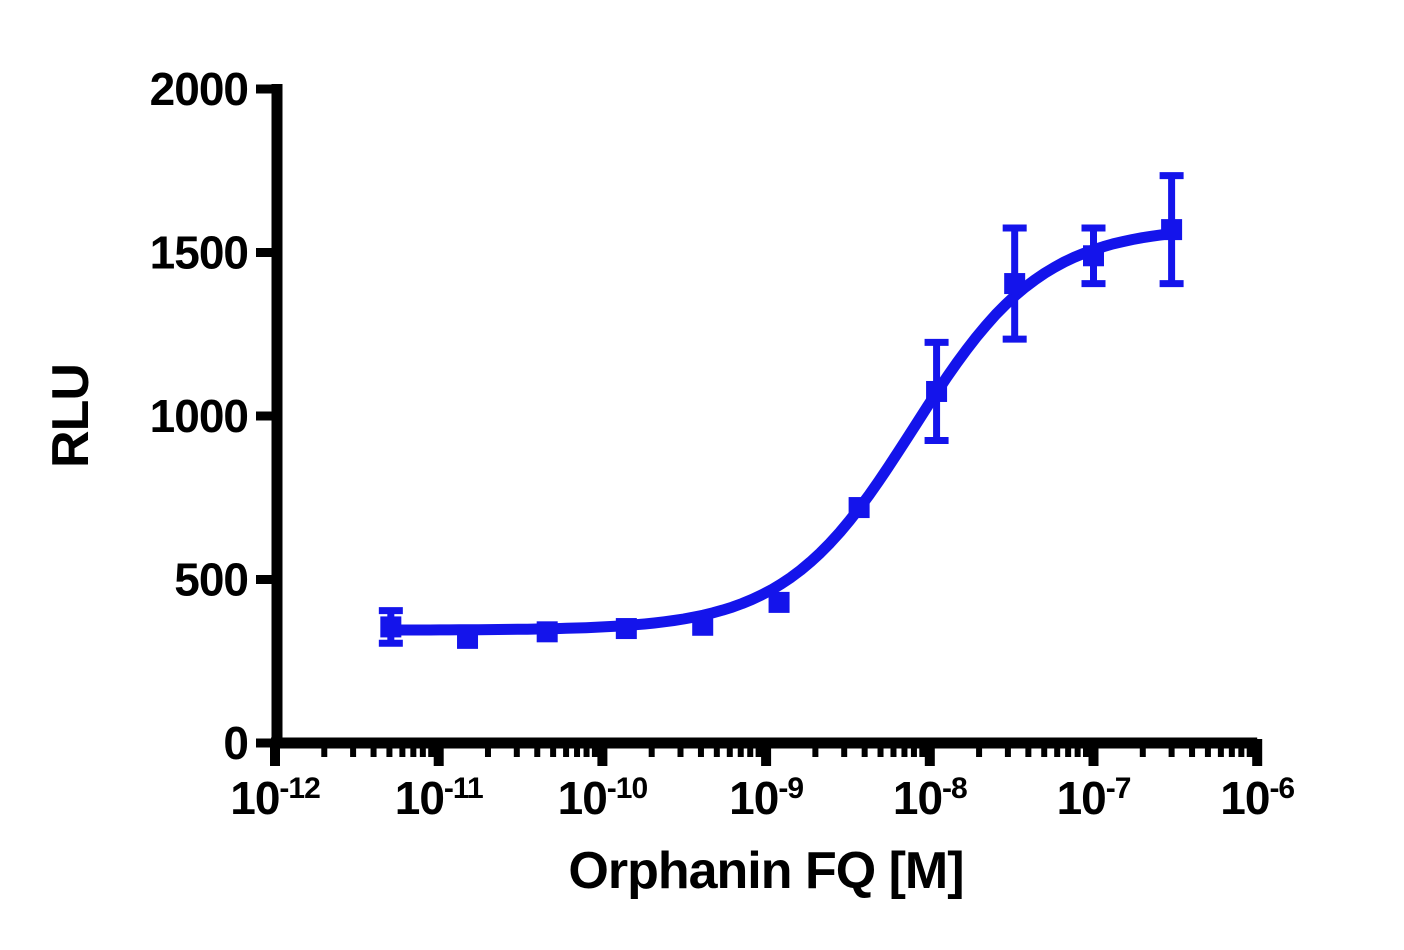 This screenshot has width=1404, height=950. Describe the element at coordinates (766, 798) in the screenshot. I see `x-tick-label: 10⁻⁹` at that location.